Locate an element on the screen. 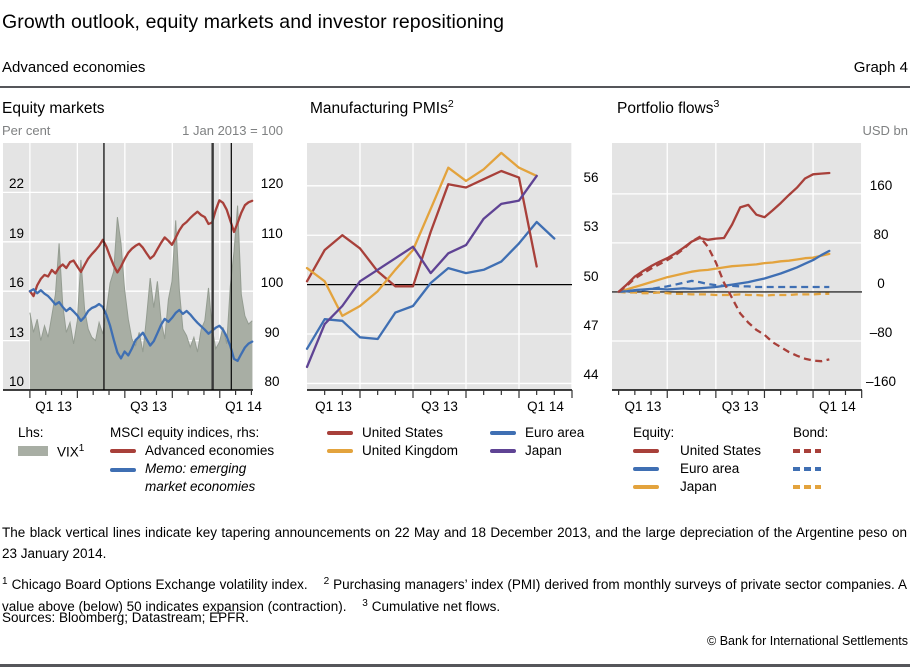 This screenshot has width=910, height=672. legend-item-us-bond is located at coordinates (811, 451).